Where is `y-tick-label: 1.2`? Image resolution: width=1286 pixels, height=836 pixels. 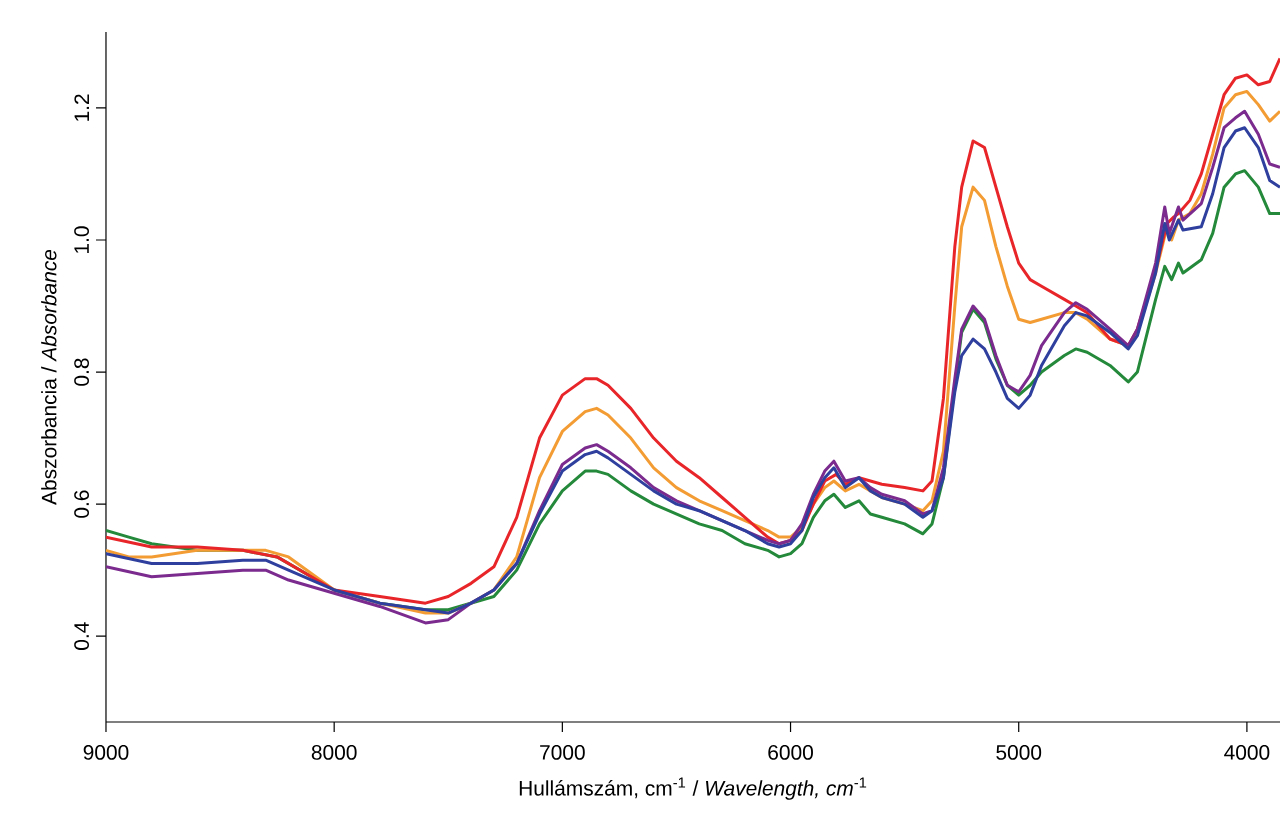
y-tick-label: 1.2 is located at coordinates (81, 107).